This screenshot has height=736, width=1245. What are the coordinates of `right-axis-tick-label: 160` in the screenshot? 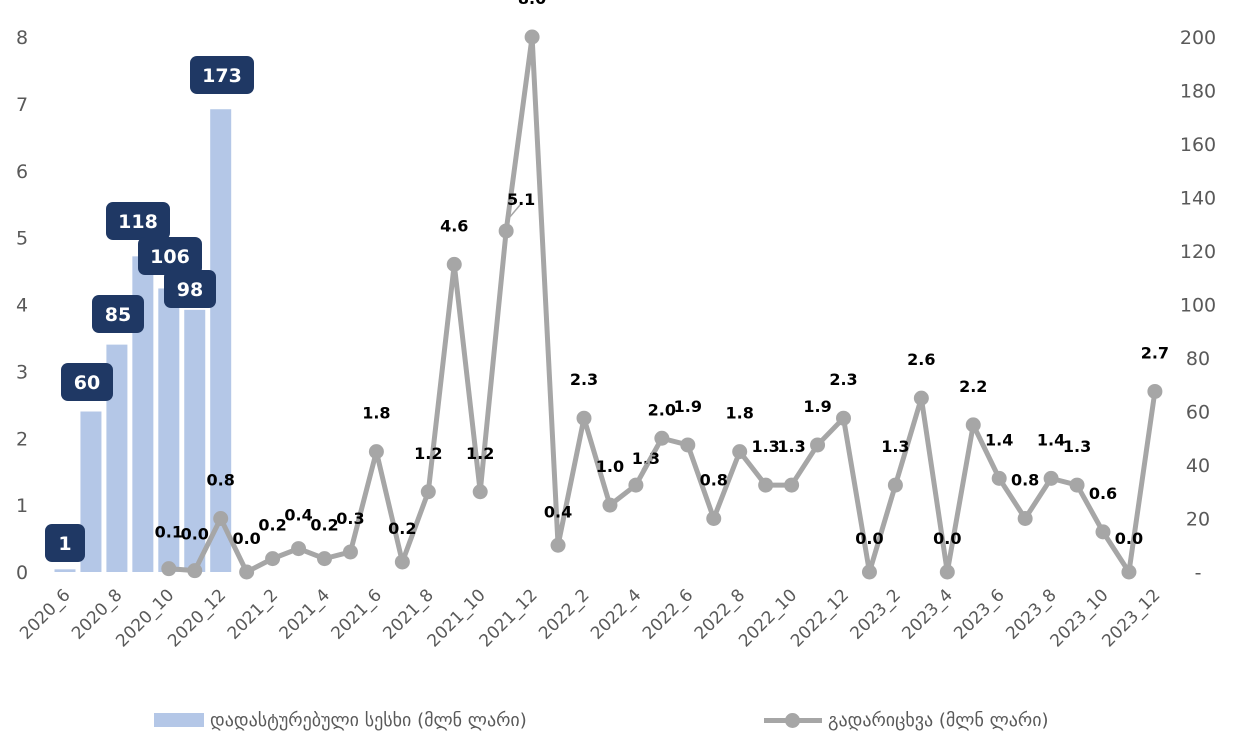 It's located at (1198, 145).